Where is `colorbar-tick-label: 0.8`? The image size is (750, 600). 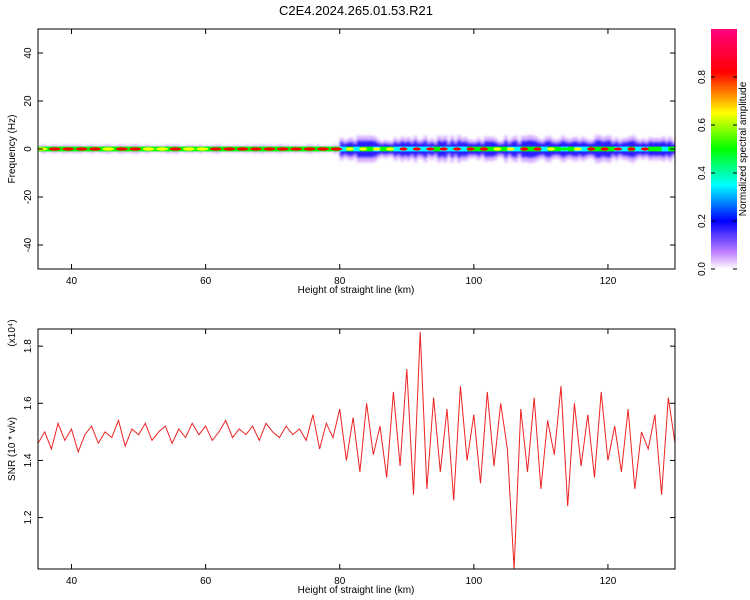 colorbar-tick-label: 0.8 is located at coordinates (702, 77).